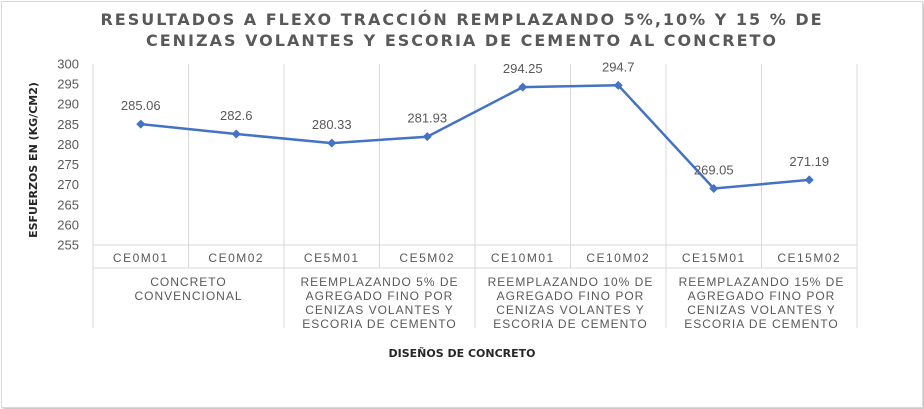 This screenshot has height=409, width=924. Describe the element at coordinates (523, 258) in the screenshot. I see `x-tick-label: CE10M01` at that location.